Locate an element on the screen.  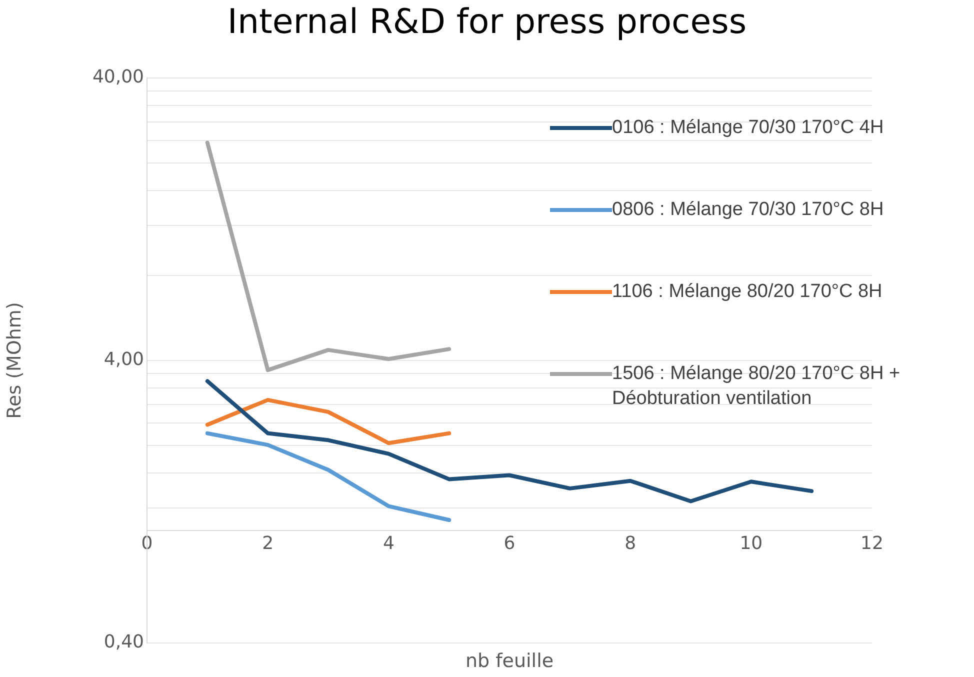
x-tick-label: 6 is located at coordinates (510, 543).